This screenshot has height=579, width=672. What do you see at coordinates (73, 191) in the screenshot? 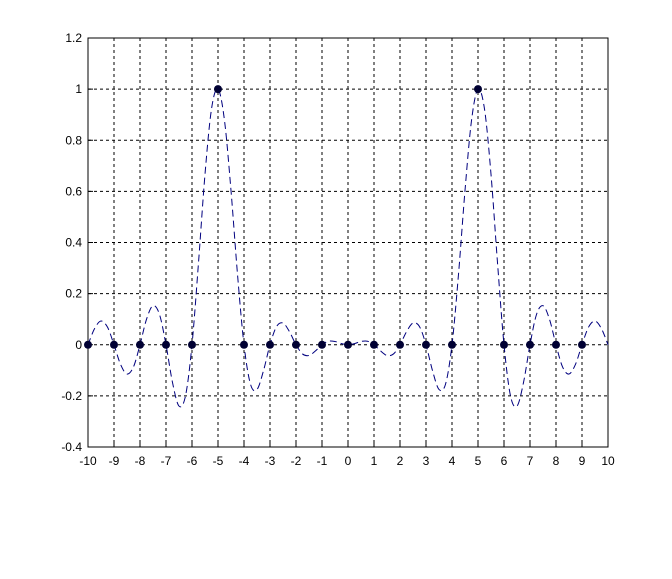
I see `y-tick-label: 0.6` at bounding box center [73, 191].